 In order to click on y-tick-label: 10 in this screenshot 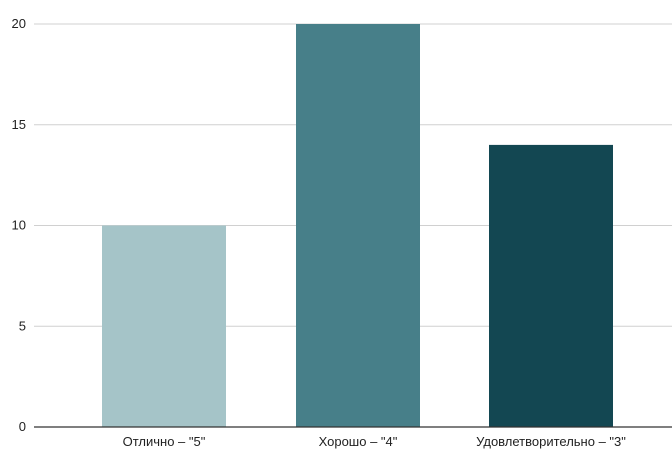, I will do `click(19, 225)`.